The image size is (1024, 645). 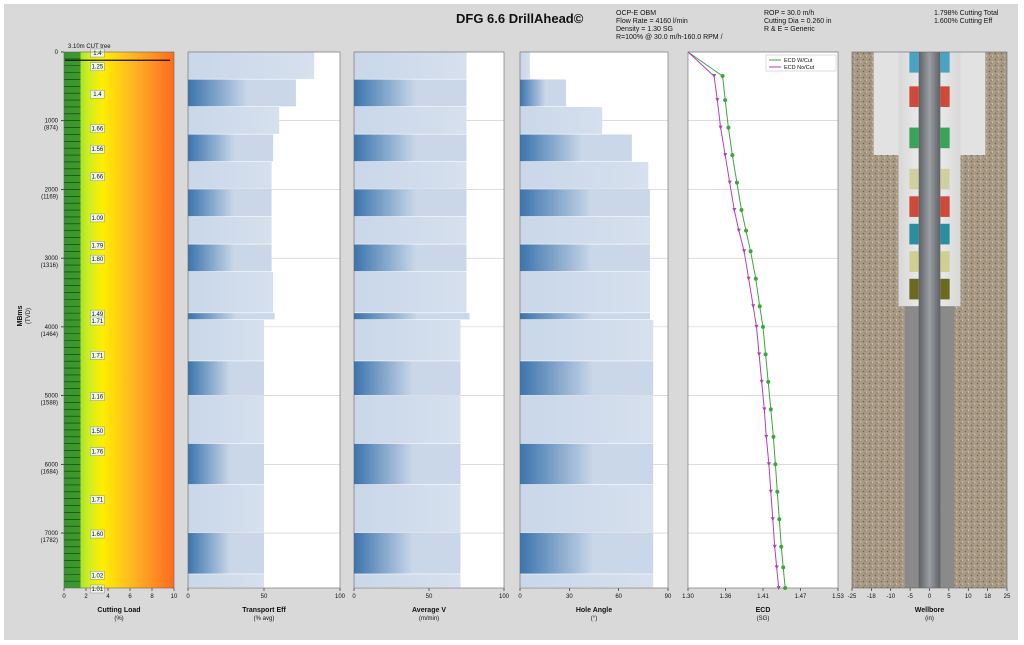 I want to click on cutting-load-label: 1.49, so click(x=98, y=315).